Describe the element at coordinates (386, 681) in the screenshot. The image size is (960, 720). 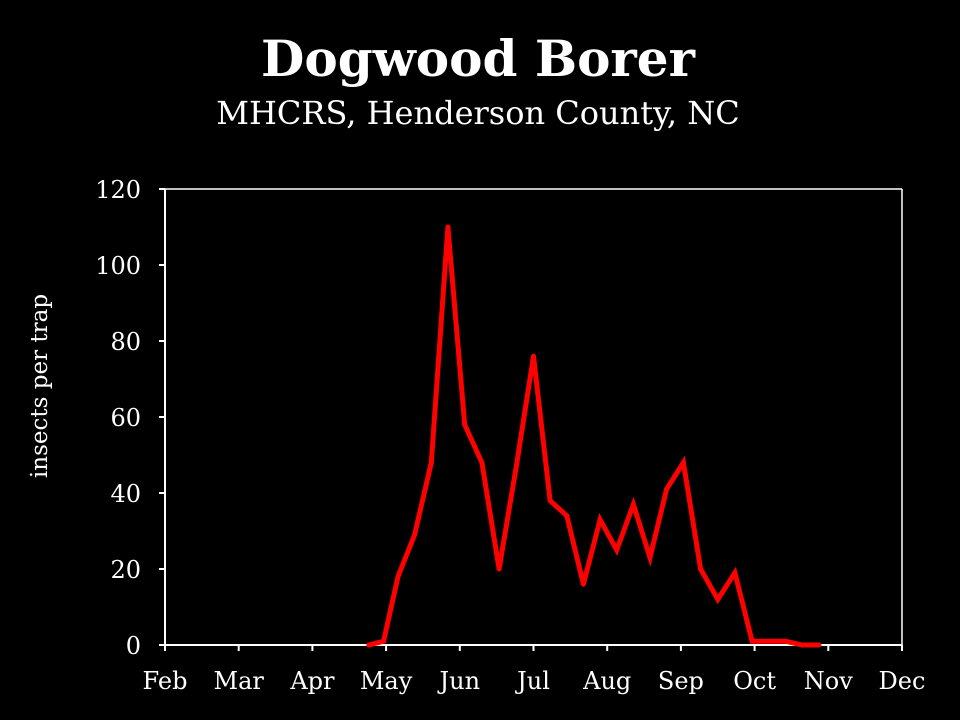
I see `x-tick-label: May` at that location.